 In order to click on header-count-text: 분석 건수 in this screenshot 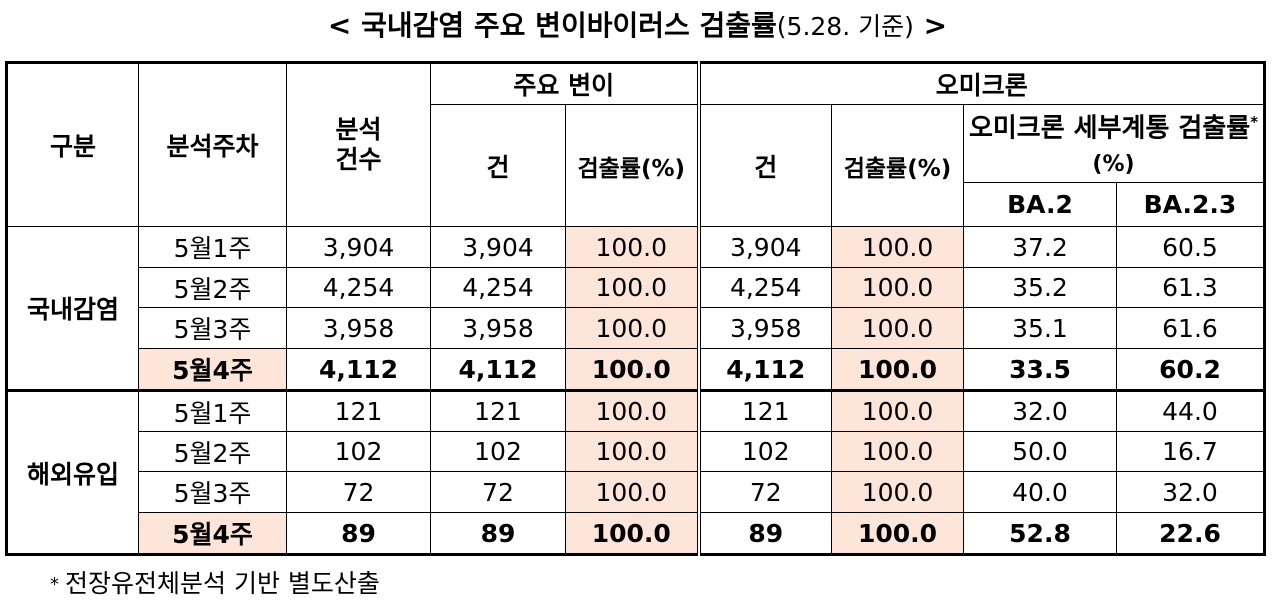, I will do `click(358, 144)`.